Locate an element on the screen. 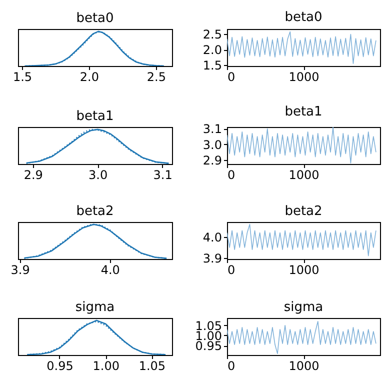  x-tick-label: 1.05 is located at coordinates (152, 366).